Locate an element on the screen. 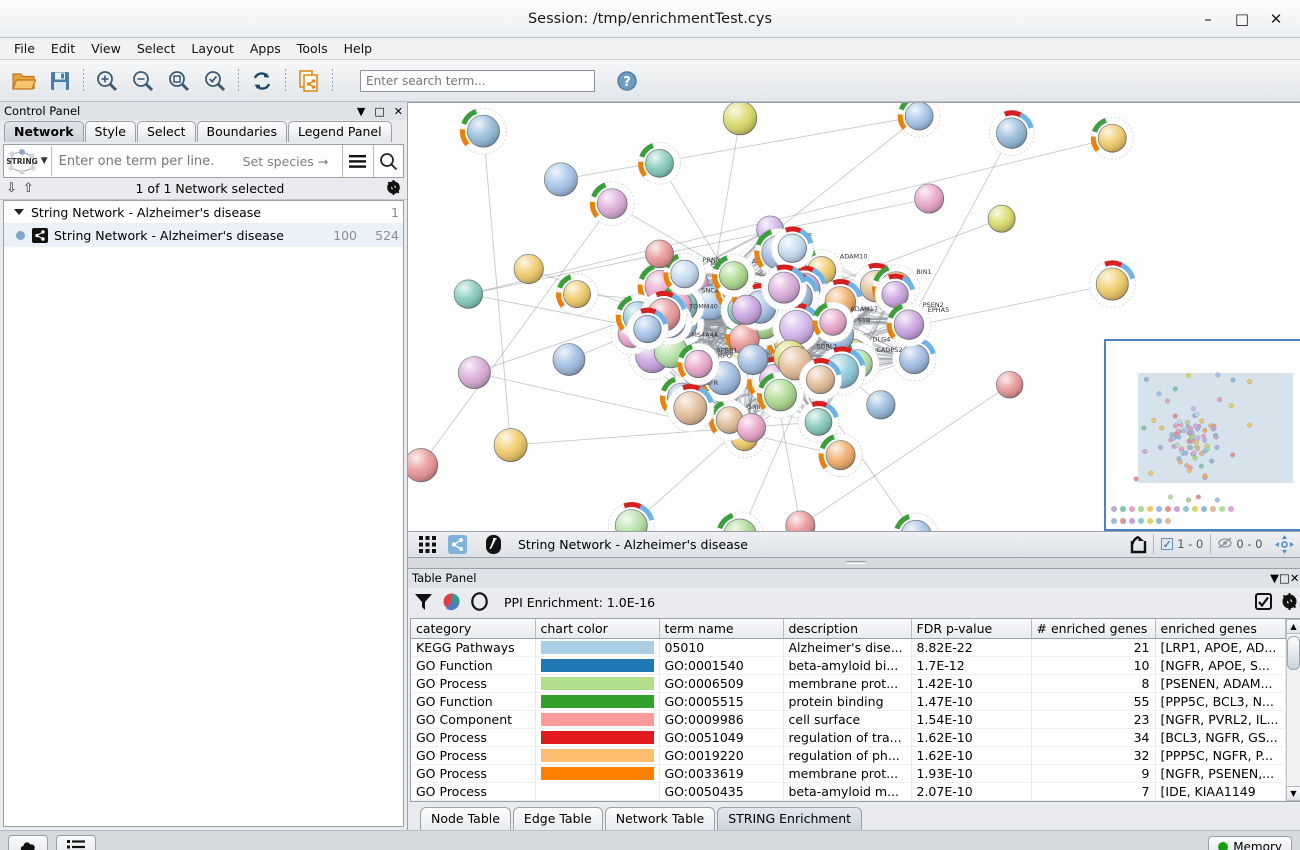 Image resolution: width=1300 pixels, height=850 pixels. annotation-icon is located at coordinates (493, 544).